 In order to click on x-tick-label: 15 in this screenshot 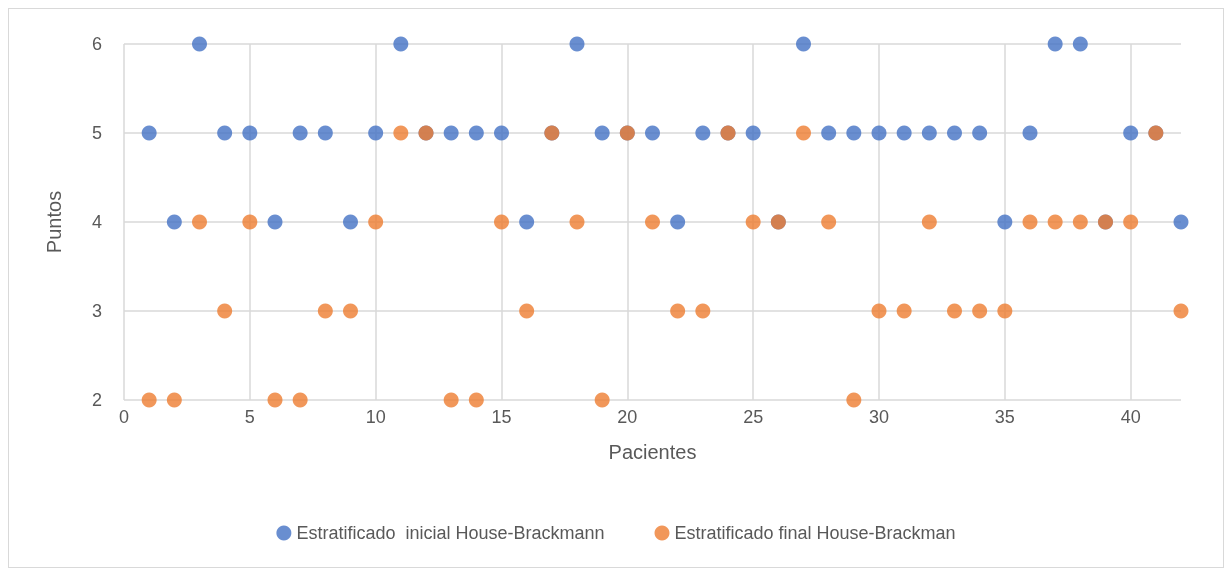, I will do `click(501, 417)`.